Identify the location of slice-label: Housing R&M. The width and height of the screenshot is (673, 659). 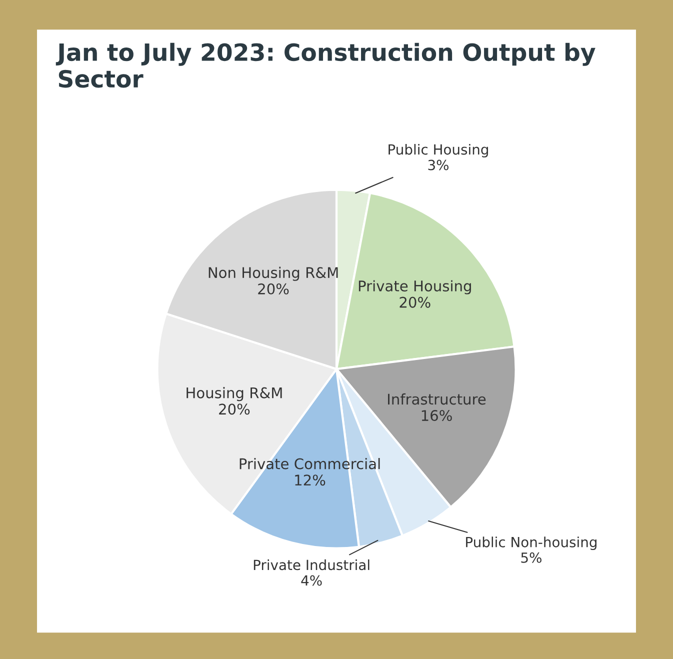
(234, 394).